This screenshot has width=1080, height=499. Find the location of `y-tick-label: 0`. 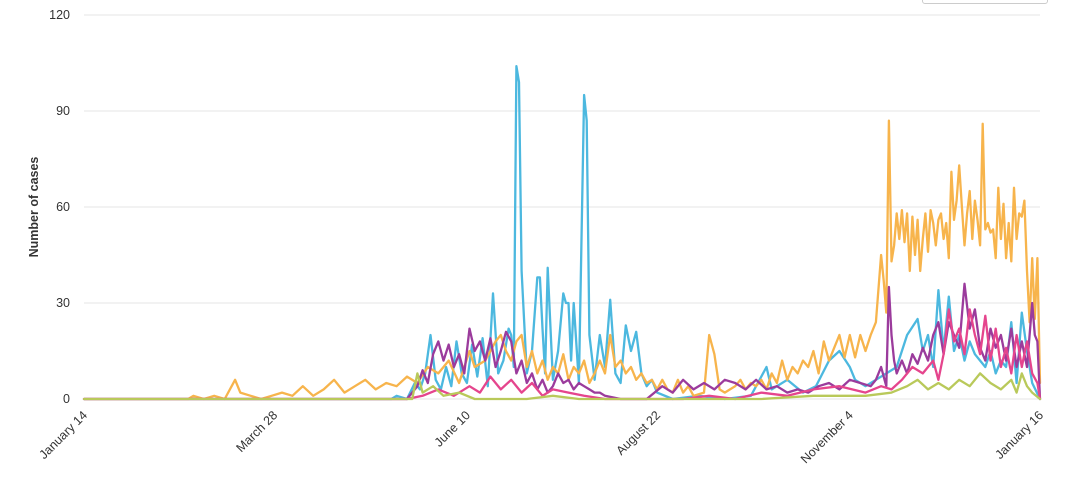

y-tick-label: 0 is located at coordinates (66, 399).